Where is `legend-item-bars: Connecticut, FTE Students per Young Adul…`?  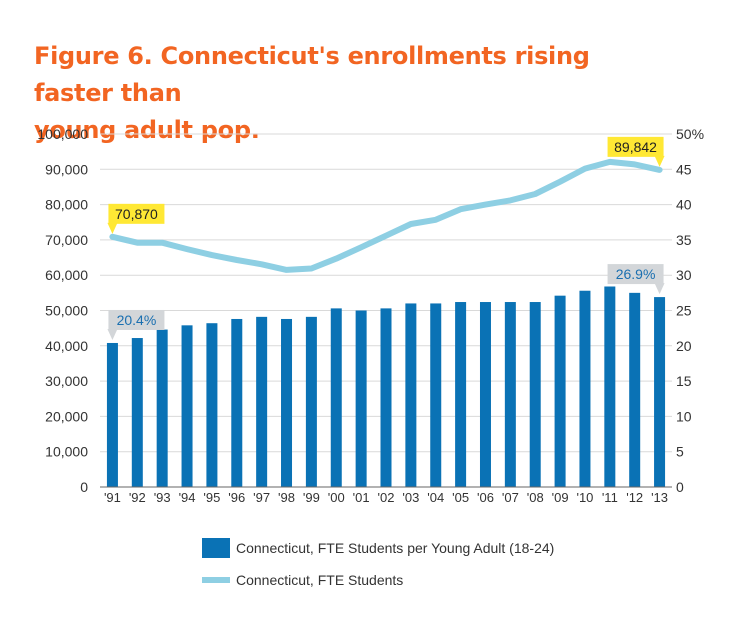 legend-item-bars: Connecticut, FTE Students per Young Adul… is located at coordinates (378, 548).